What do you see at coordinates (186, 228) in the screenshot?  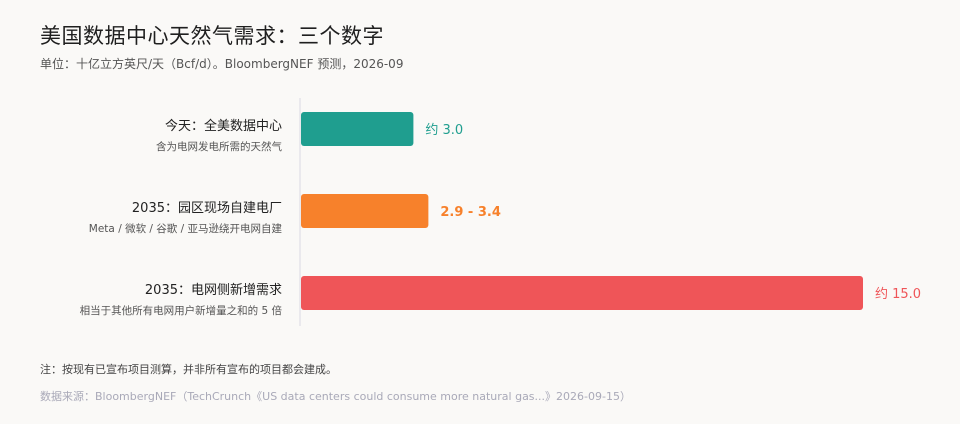 I see `category-sublabel-2: Meta / 微软 / 谷歌 / 亚马逊绕开电网自建` at bounding box center [186, 228].